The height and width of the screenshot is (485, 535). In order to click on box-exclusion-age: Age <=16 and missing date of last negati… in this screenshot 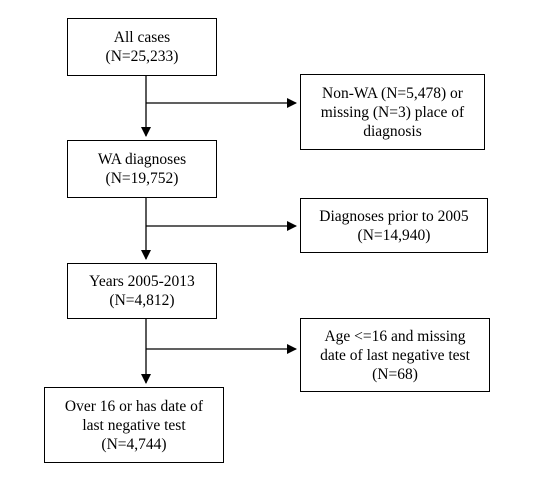, I will do `click(395, 355)`.